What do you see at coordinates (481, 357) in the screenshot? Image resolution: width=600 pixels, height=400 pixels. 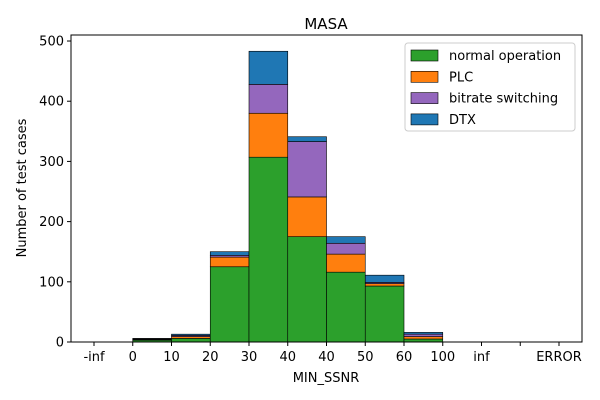 I see `x-tick-label: inf` at bounding box center [481, 357].